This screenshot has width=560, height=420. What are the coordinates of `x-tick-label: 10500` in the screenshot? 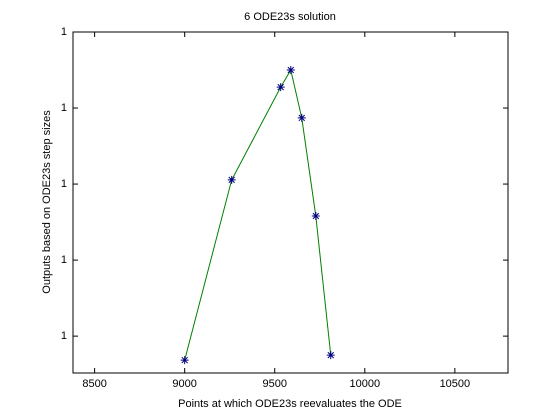 It's located at (455, 384).